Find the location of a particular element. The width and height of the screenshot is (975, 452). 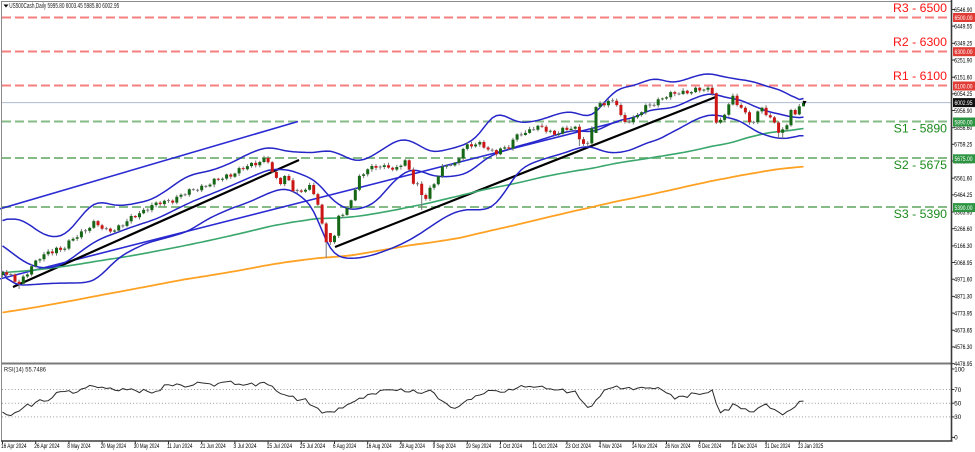

svg-text: 30 May 2024 is located at coordinates (147, 446).